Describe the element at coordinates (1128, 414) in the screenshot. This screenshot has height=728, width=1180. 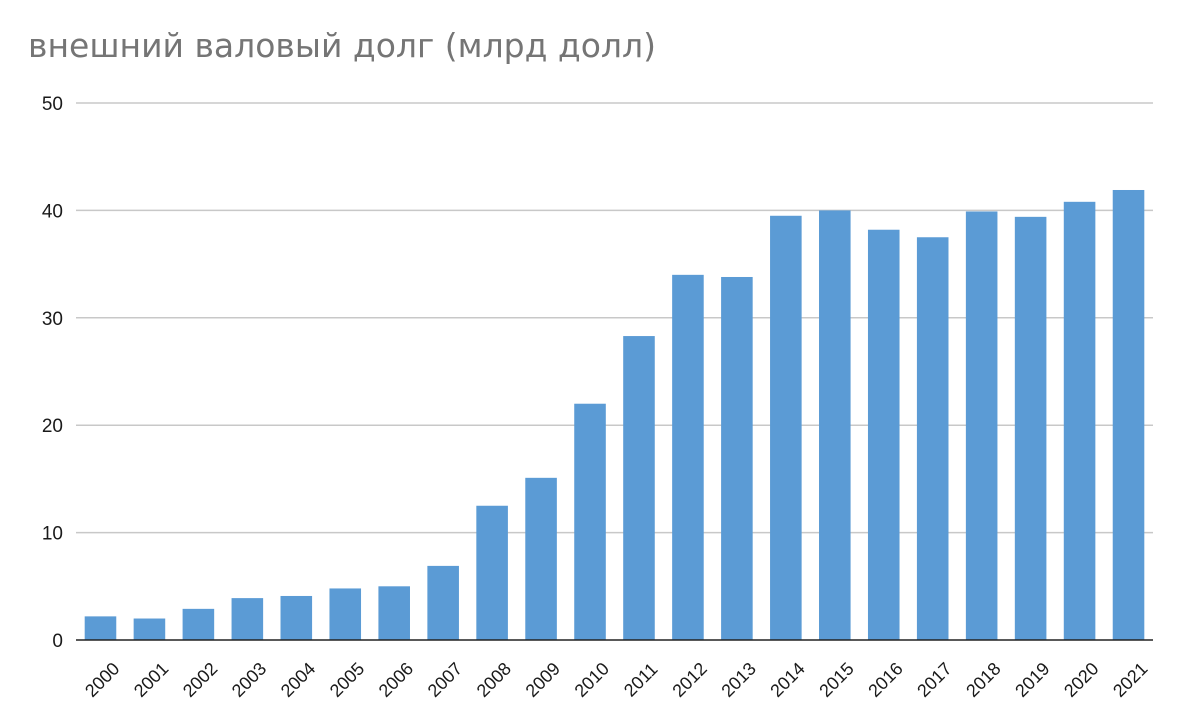
I see `bar-2021` at that location.